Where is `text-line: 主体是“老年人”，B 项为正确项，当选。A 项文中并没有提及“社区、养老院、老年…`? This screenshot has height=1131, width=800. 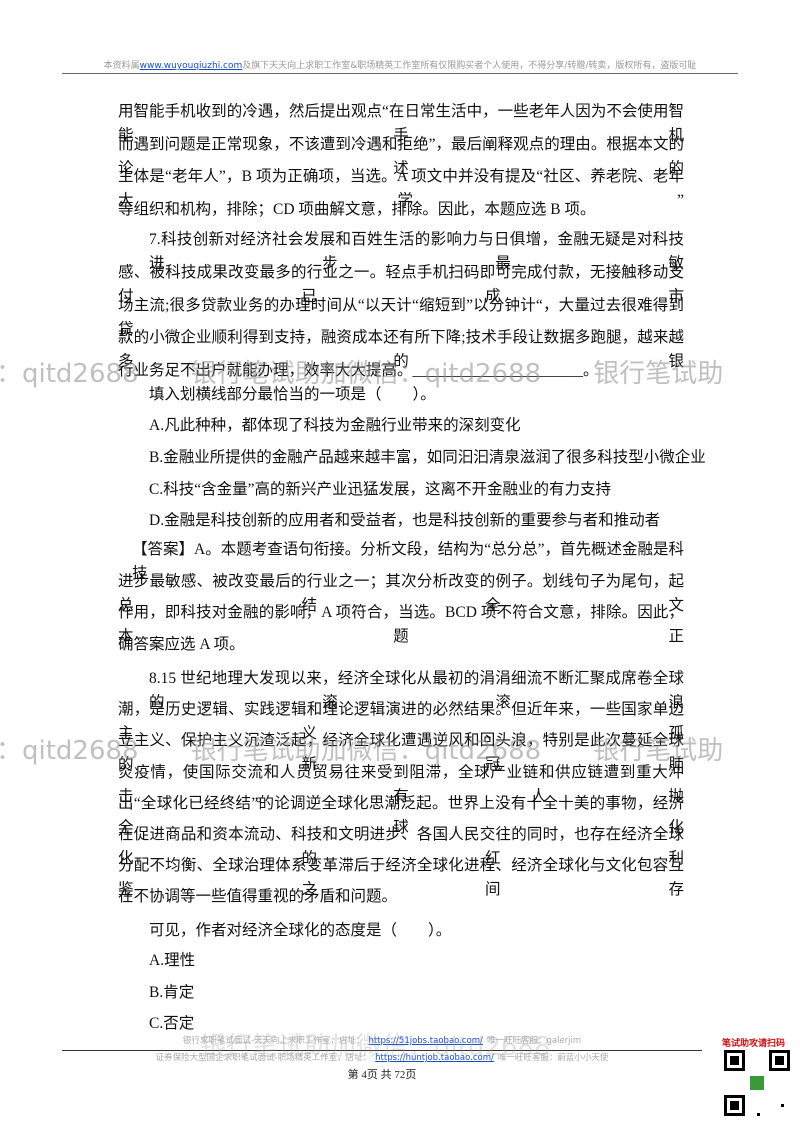 text-line: 主体是“老年人”，B 项为正确项，当选。A 项文中并没有提及“社区、养老院、老年… is located at coordinates (401, 188).